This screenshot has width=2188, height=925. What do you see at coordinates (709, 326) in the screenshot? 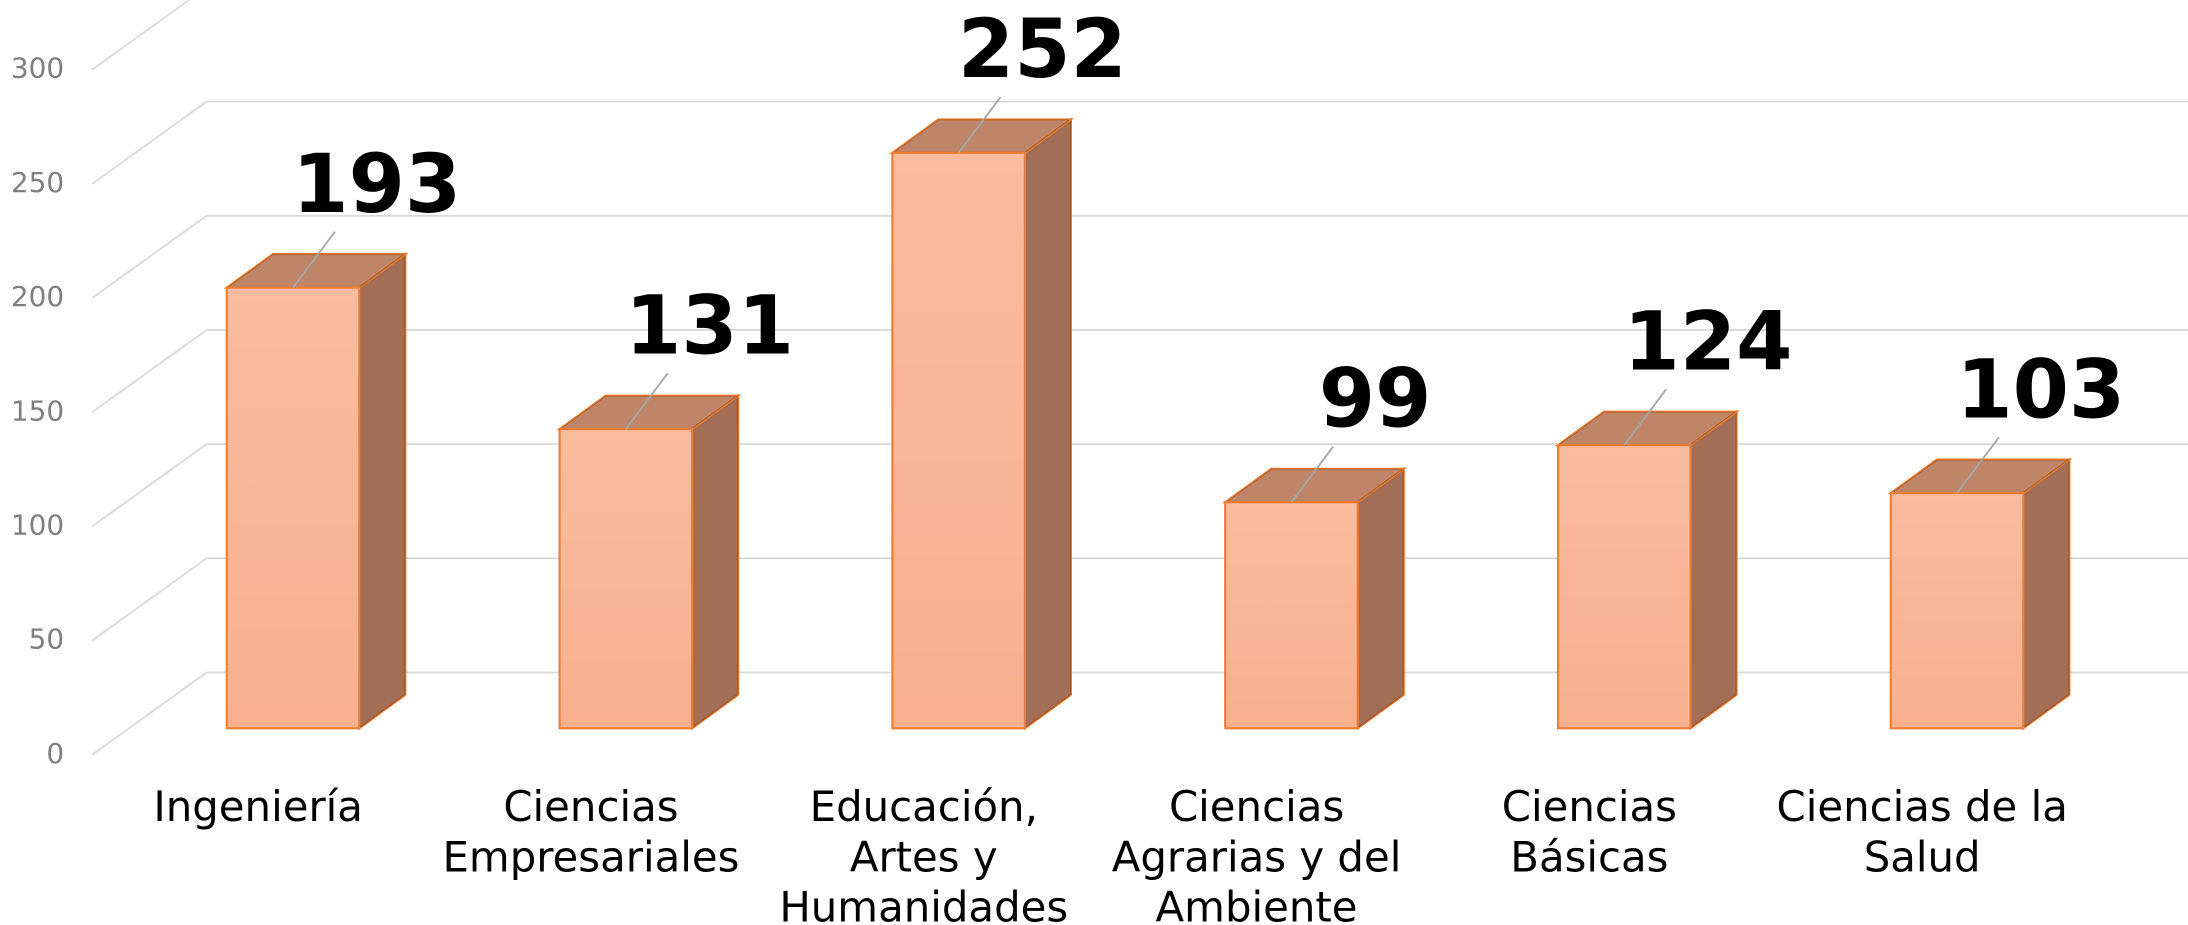
I see `value-label: 131` at bounding box center [709, 326].